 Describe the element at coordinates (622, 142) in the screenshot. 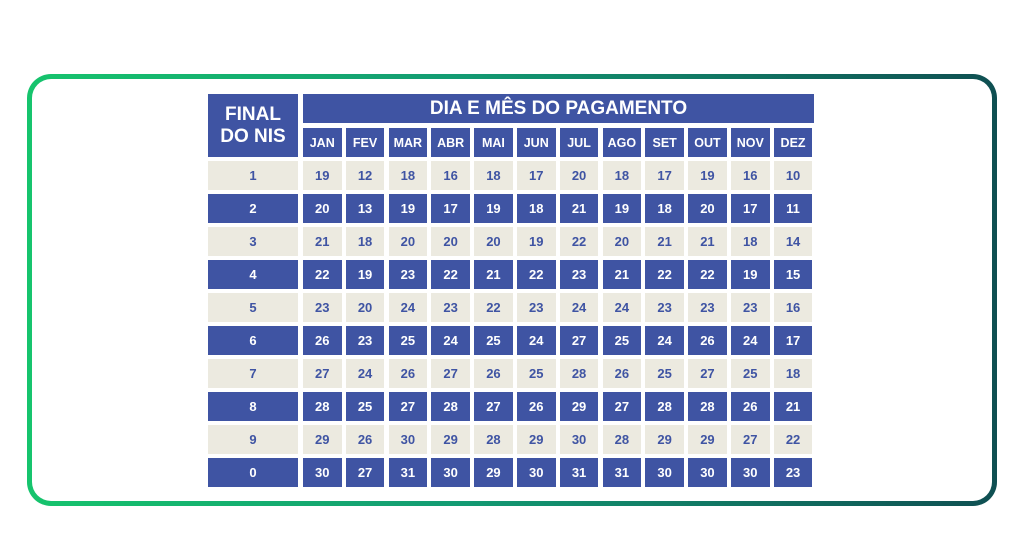

I see `month-header-ago: AGO` at that location.